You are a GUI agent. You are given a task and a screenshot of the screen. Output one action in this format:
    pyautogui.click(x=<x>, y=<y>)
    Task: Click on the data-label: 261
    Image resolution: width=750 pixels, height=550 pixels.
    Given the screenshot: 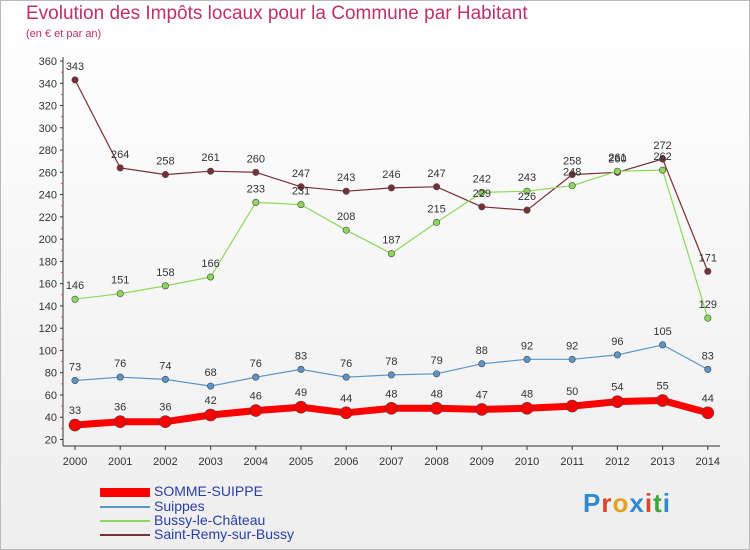 What is the action you would take?
    pyautogui.click(x=617, y=158)
    